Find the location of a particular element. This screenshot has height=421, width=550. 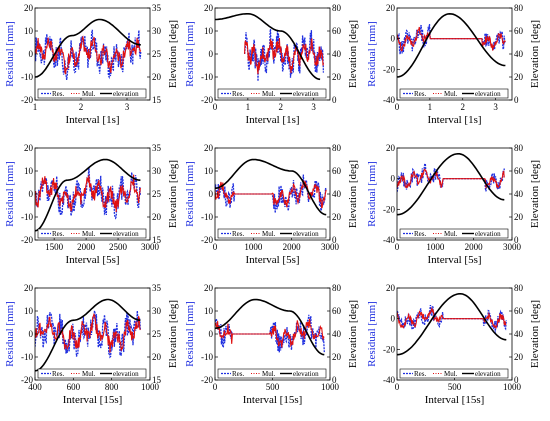

x-tick-label: 800 is located at coordinates (112, 387).